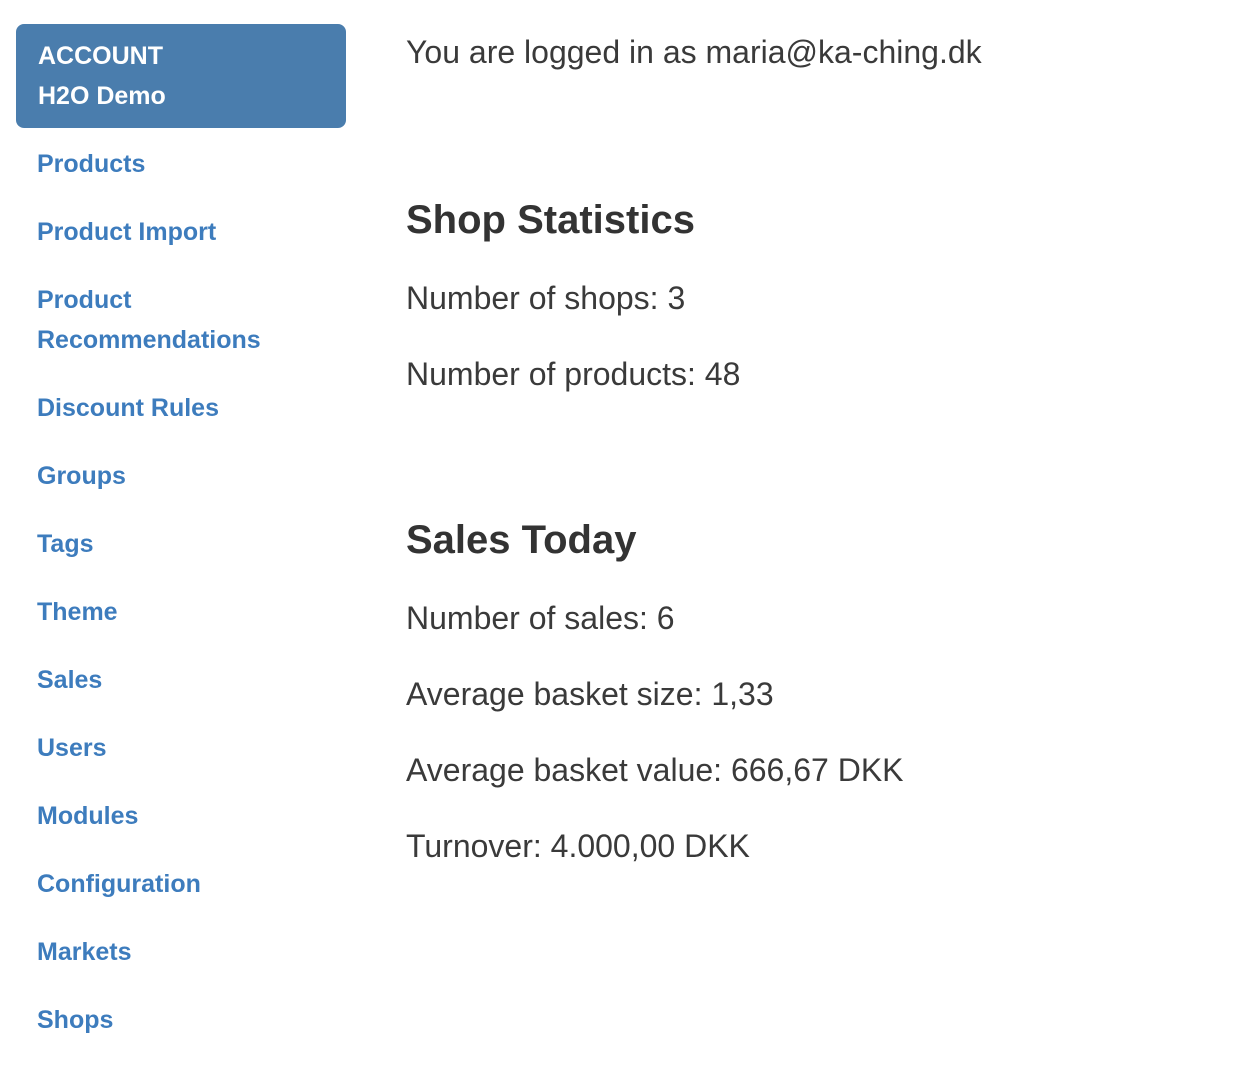 This screenshot has width=1240, height=1074. I want to click on sidebar-item-discount-rules: Discount Rules, so click(128, 408).